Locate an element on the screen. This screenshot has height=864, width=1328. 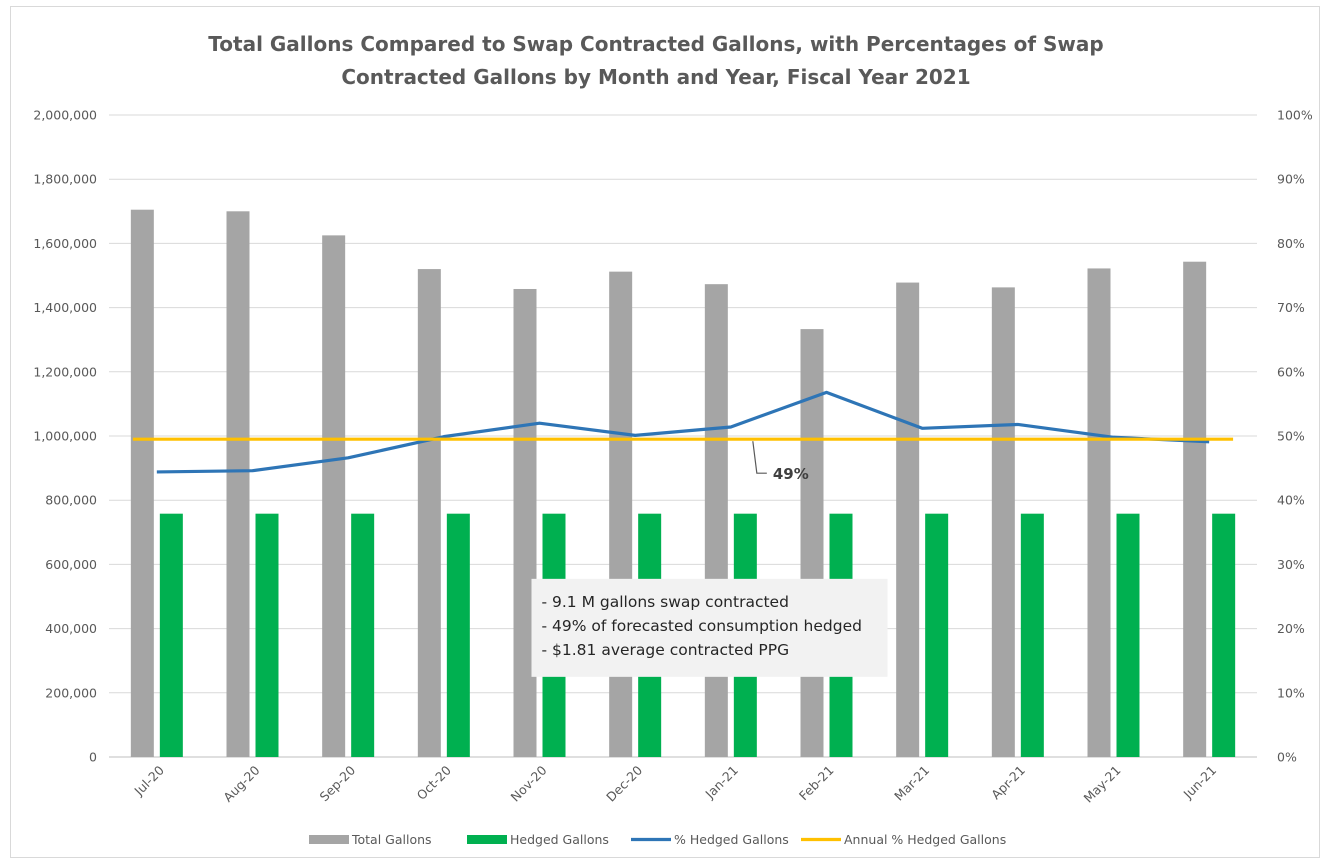
left-tick-label: 1,400,000 is located at coordinates (65, 307).